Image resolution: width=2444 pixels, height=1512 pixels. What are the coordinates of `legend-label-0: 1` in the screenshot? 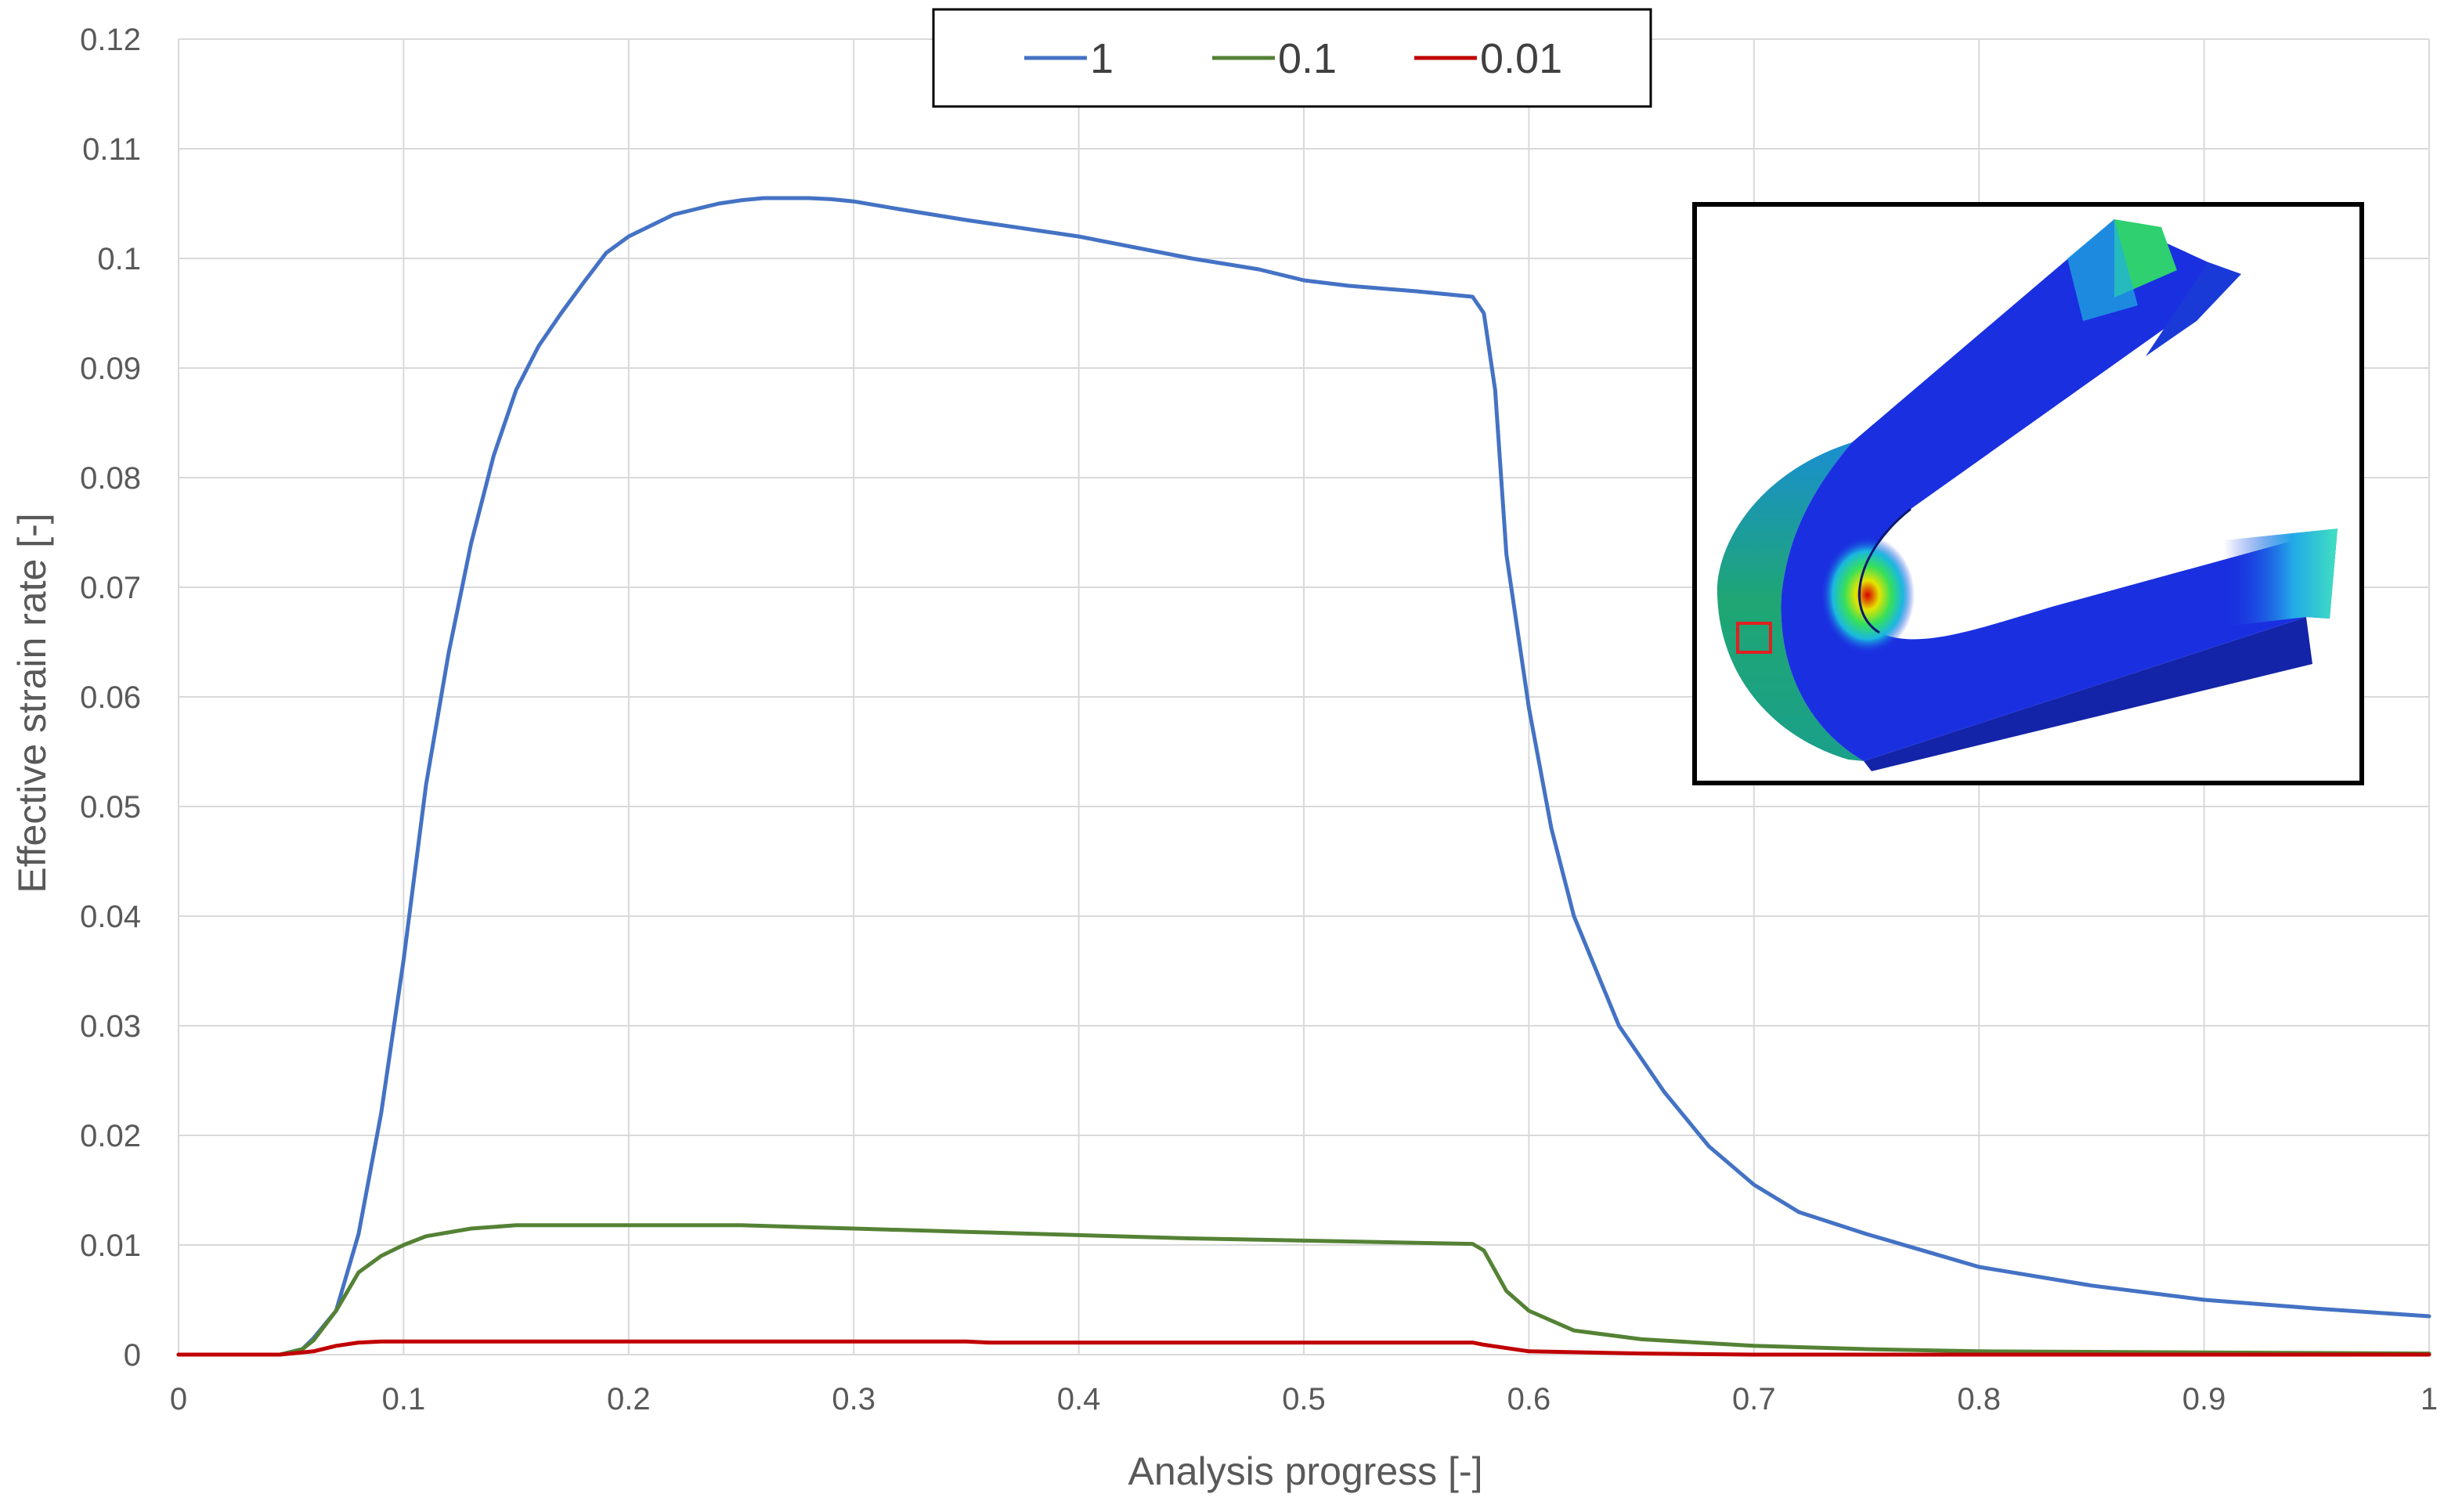 It's located at (1102, 58).